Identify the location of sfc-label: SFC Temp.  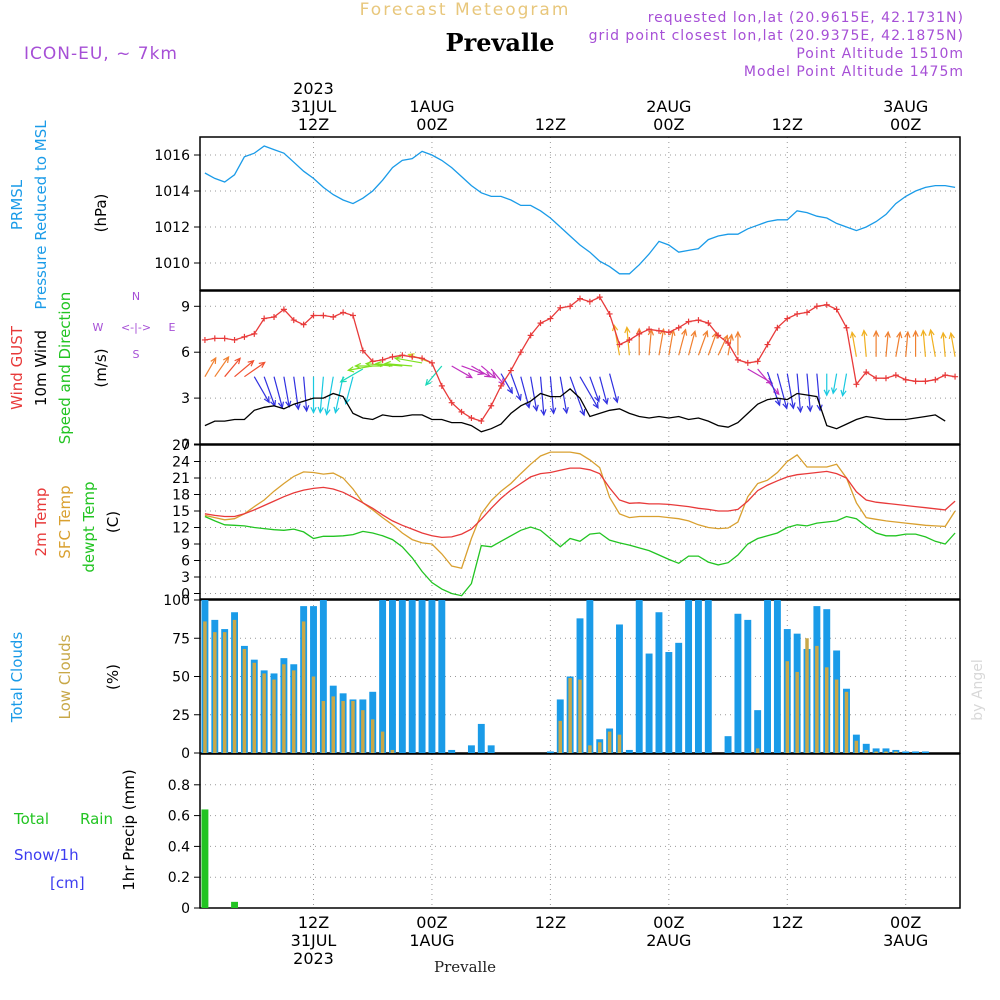
(65, 521).